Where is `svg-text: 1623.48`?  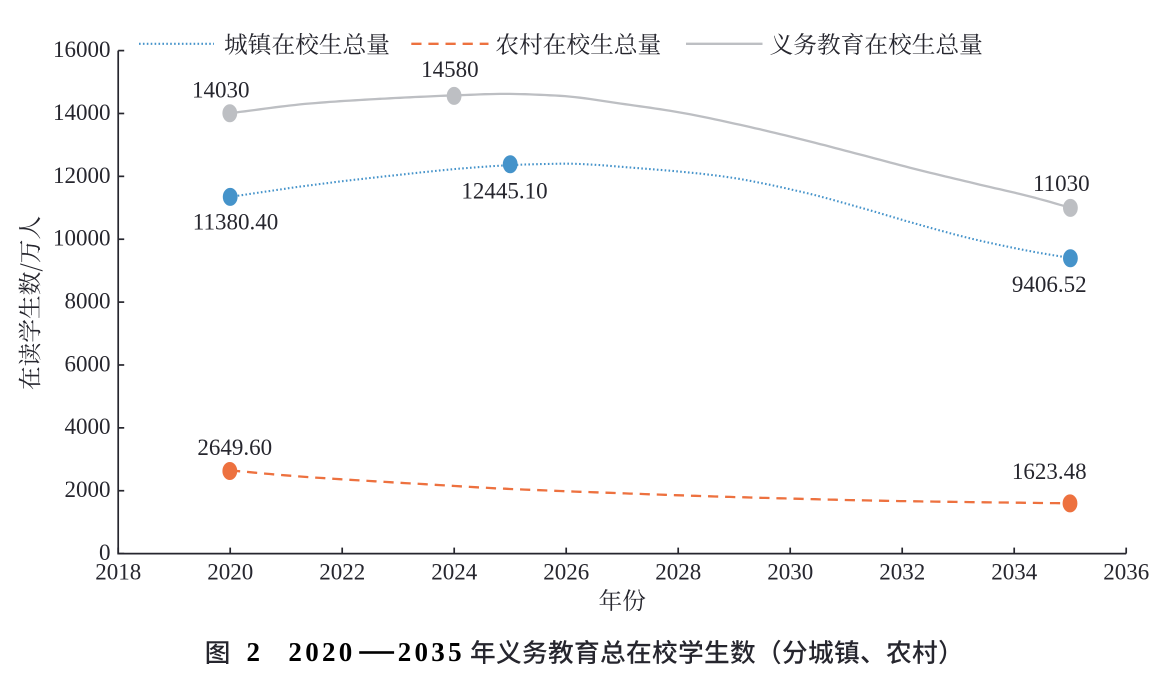
svg-text: 1623.48 is located at coordinates (1049, 471).